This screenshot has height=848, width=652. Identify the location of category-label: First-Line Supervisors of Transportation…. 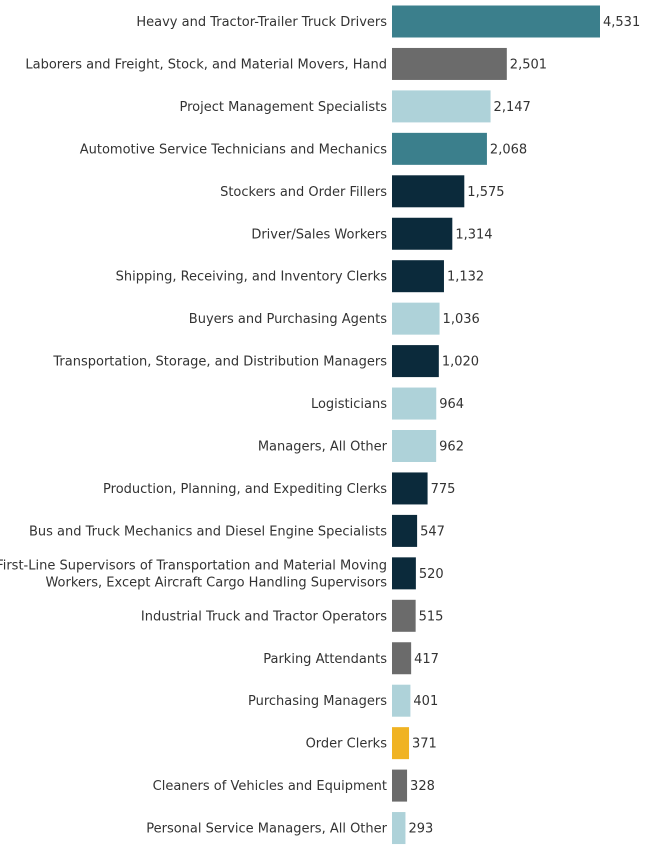
(193, 574).